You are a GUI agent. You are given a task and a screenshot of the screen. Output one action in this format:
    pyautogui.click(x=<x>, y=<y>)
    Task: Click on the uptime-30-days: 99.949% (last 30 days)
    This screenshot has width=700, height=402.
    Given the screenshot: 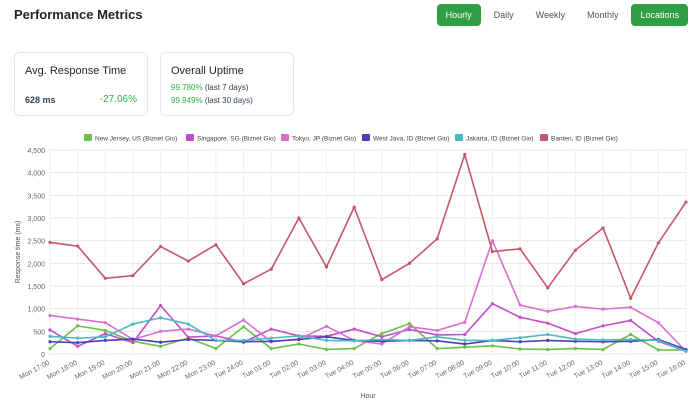 What is the action you would take?
    pyautogui.click(x=212, y=100)
    